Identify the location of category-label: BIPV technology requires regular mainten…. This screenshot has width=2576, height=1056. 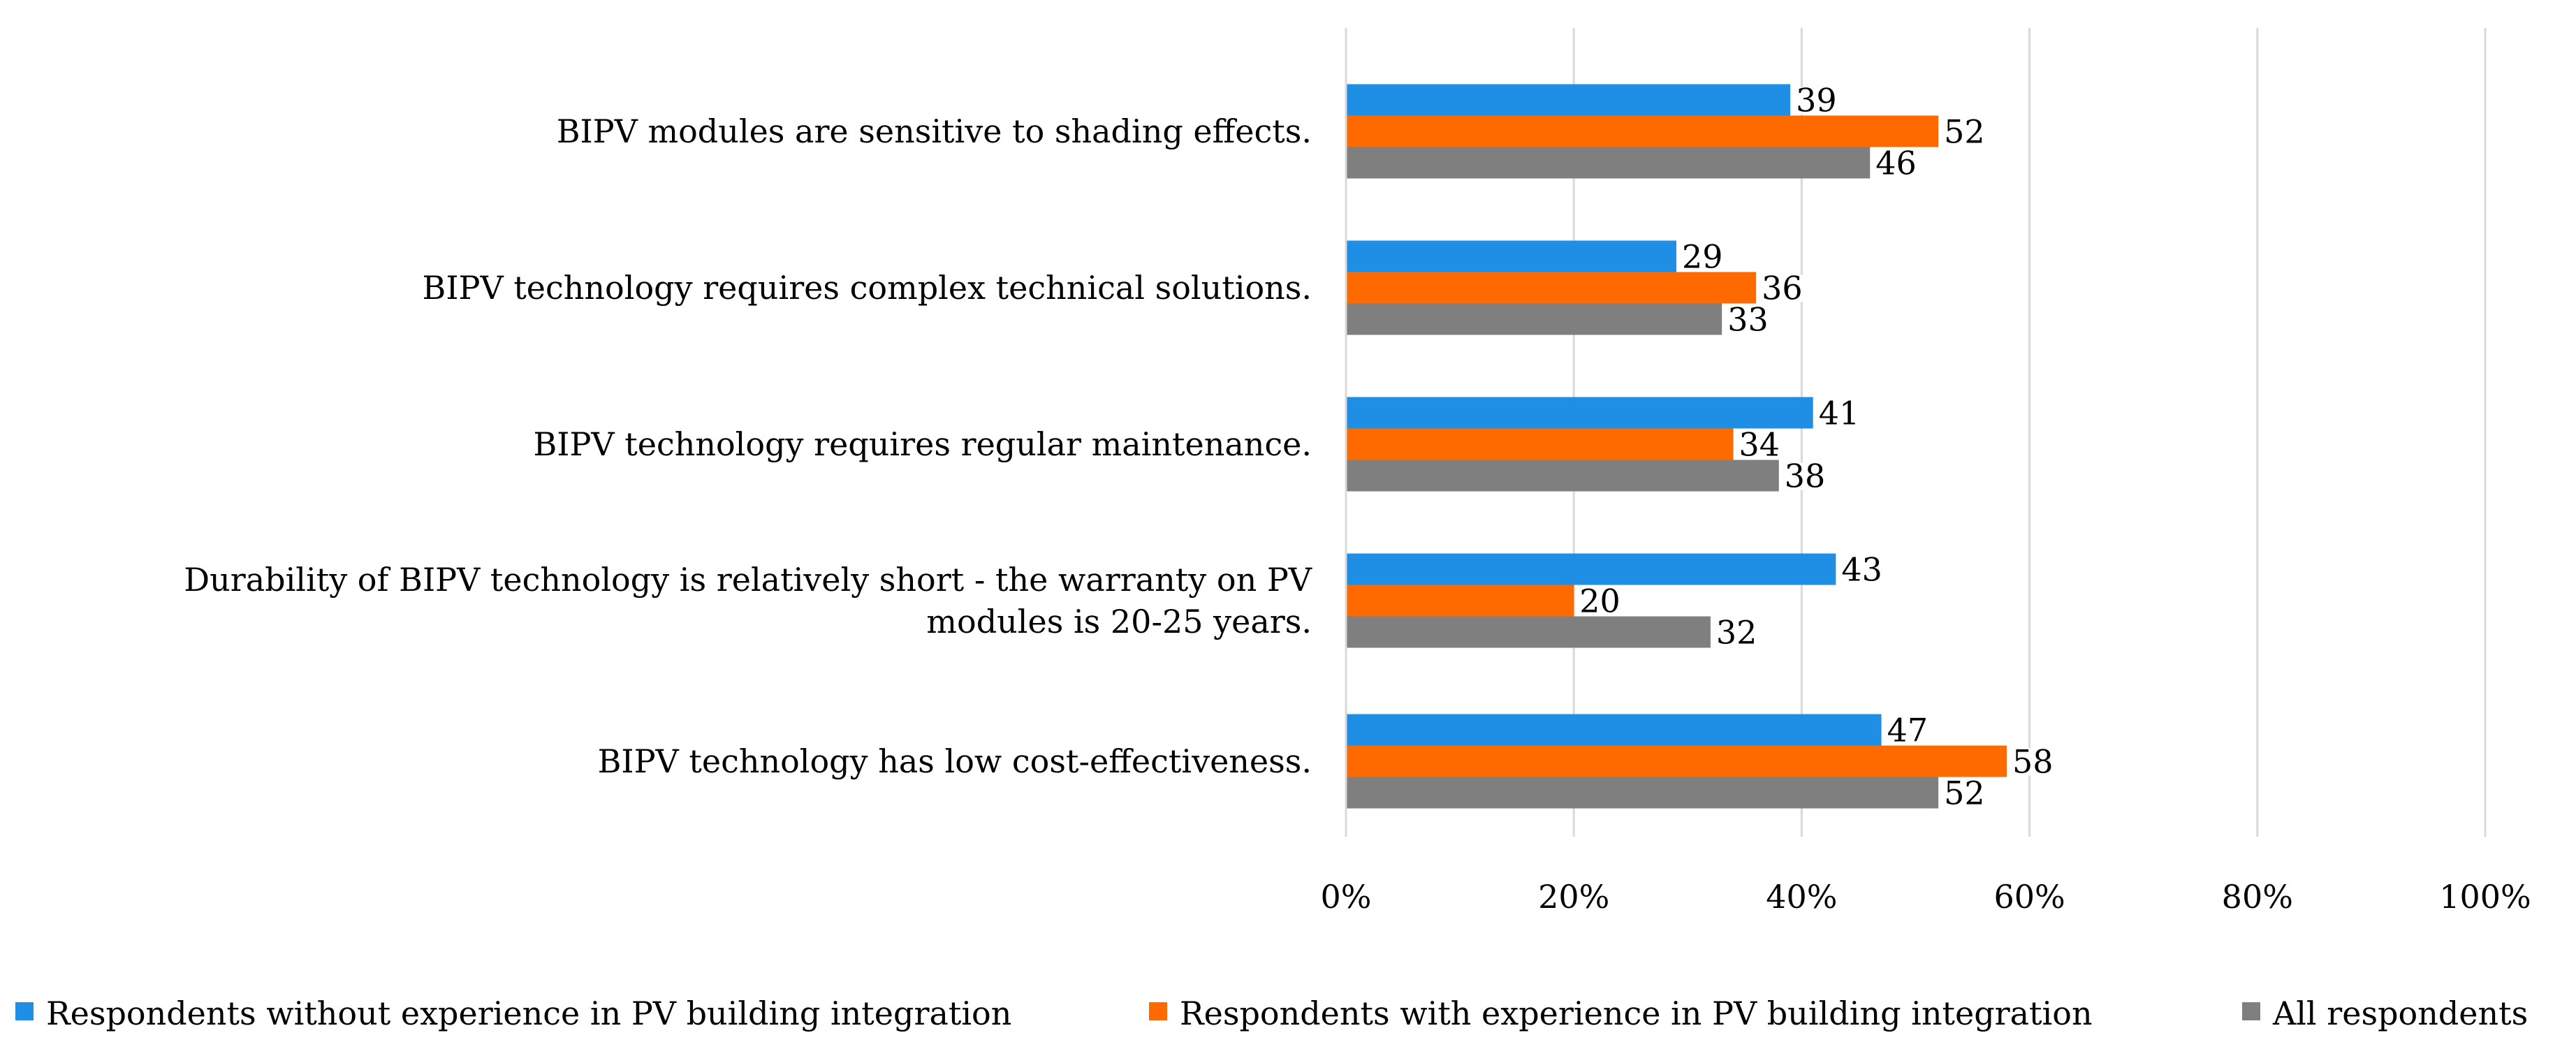
(923, 444).